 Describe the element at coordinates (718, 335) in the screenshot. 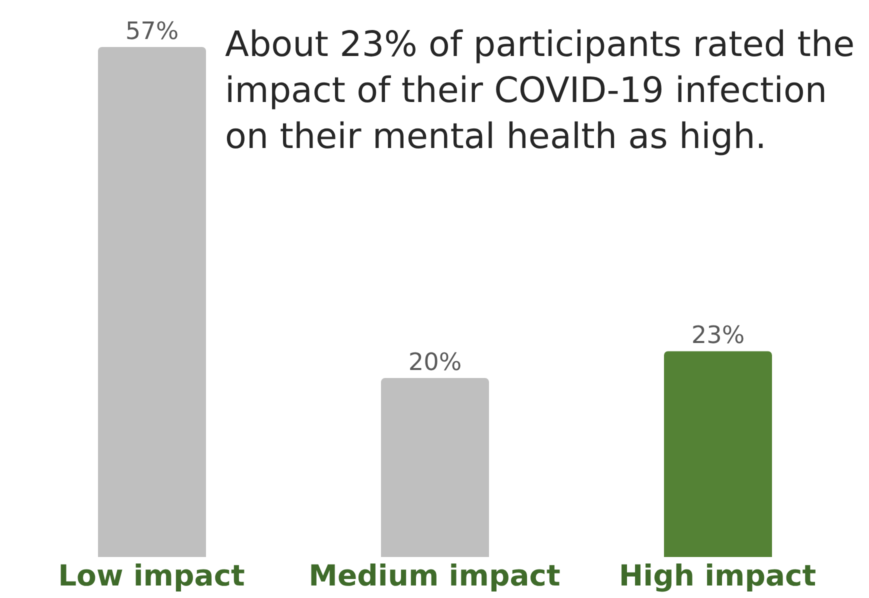

I see `data-label: 23%` at that location.